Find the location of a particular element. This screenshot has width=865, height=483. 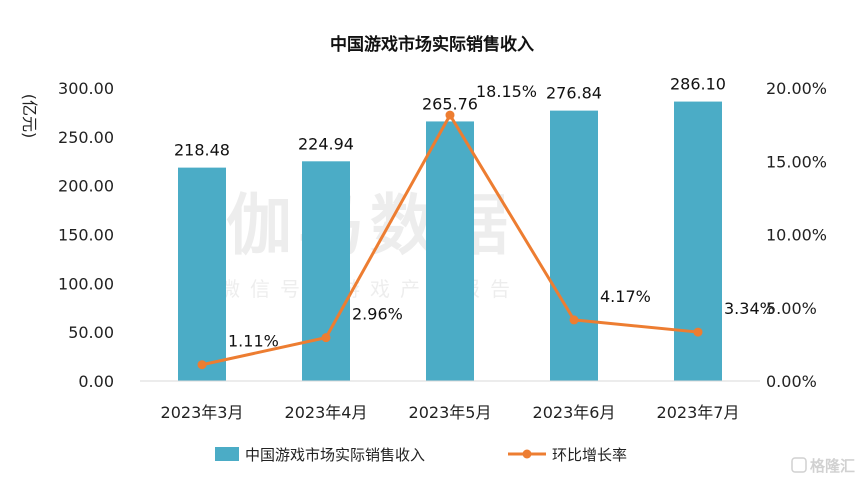

left-tick-5: 250.00 is located at coordinates (86, 137).